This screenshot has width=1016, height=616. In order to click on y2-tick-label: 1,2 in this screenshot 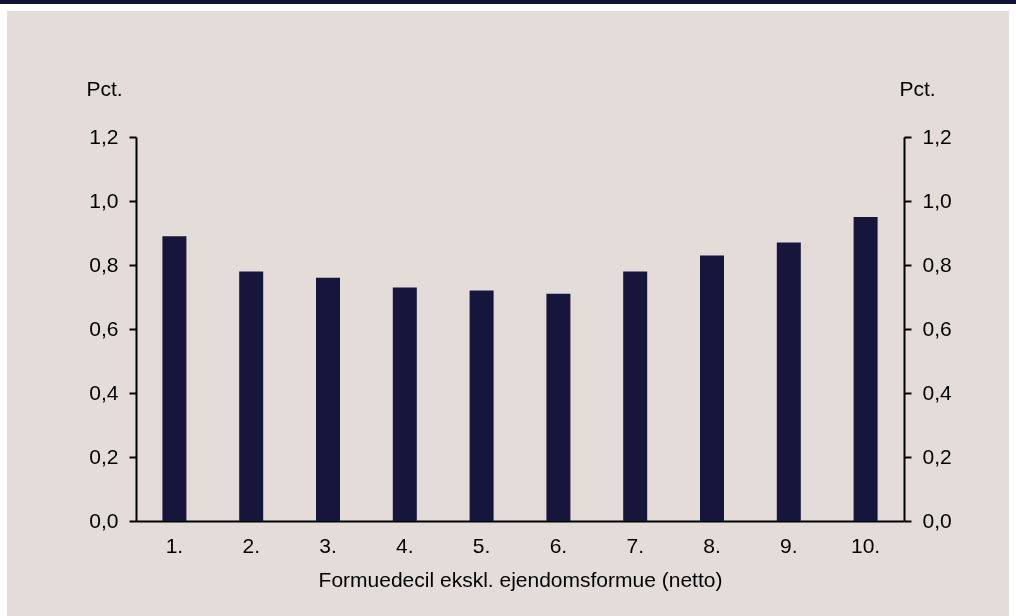, I will do `click(937, 136)`.